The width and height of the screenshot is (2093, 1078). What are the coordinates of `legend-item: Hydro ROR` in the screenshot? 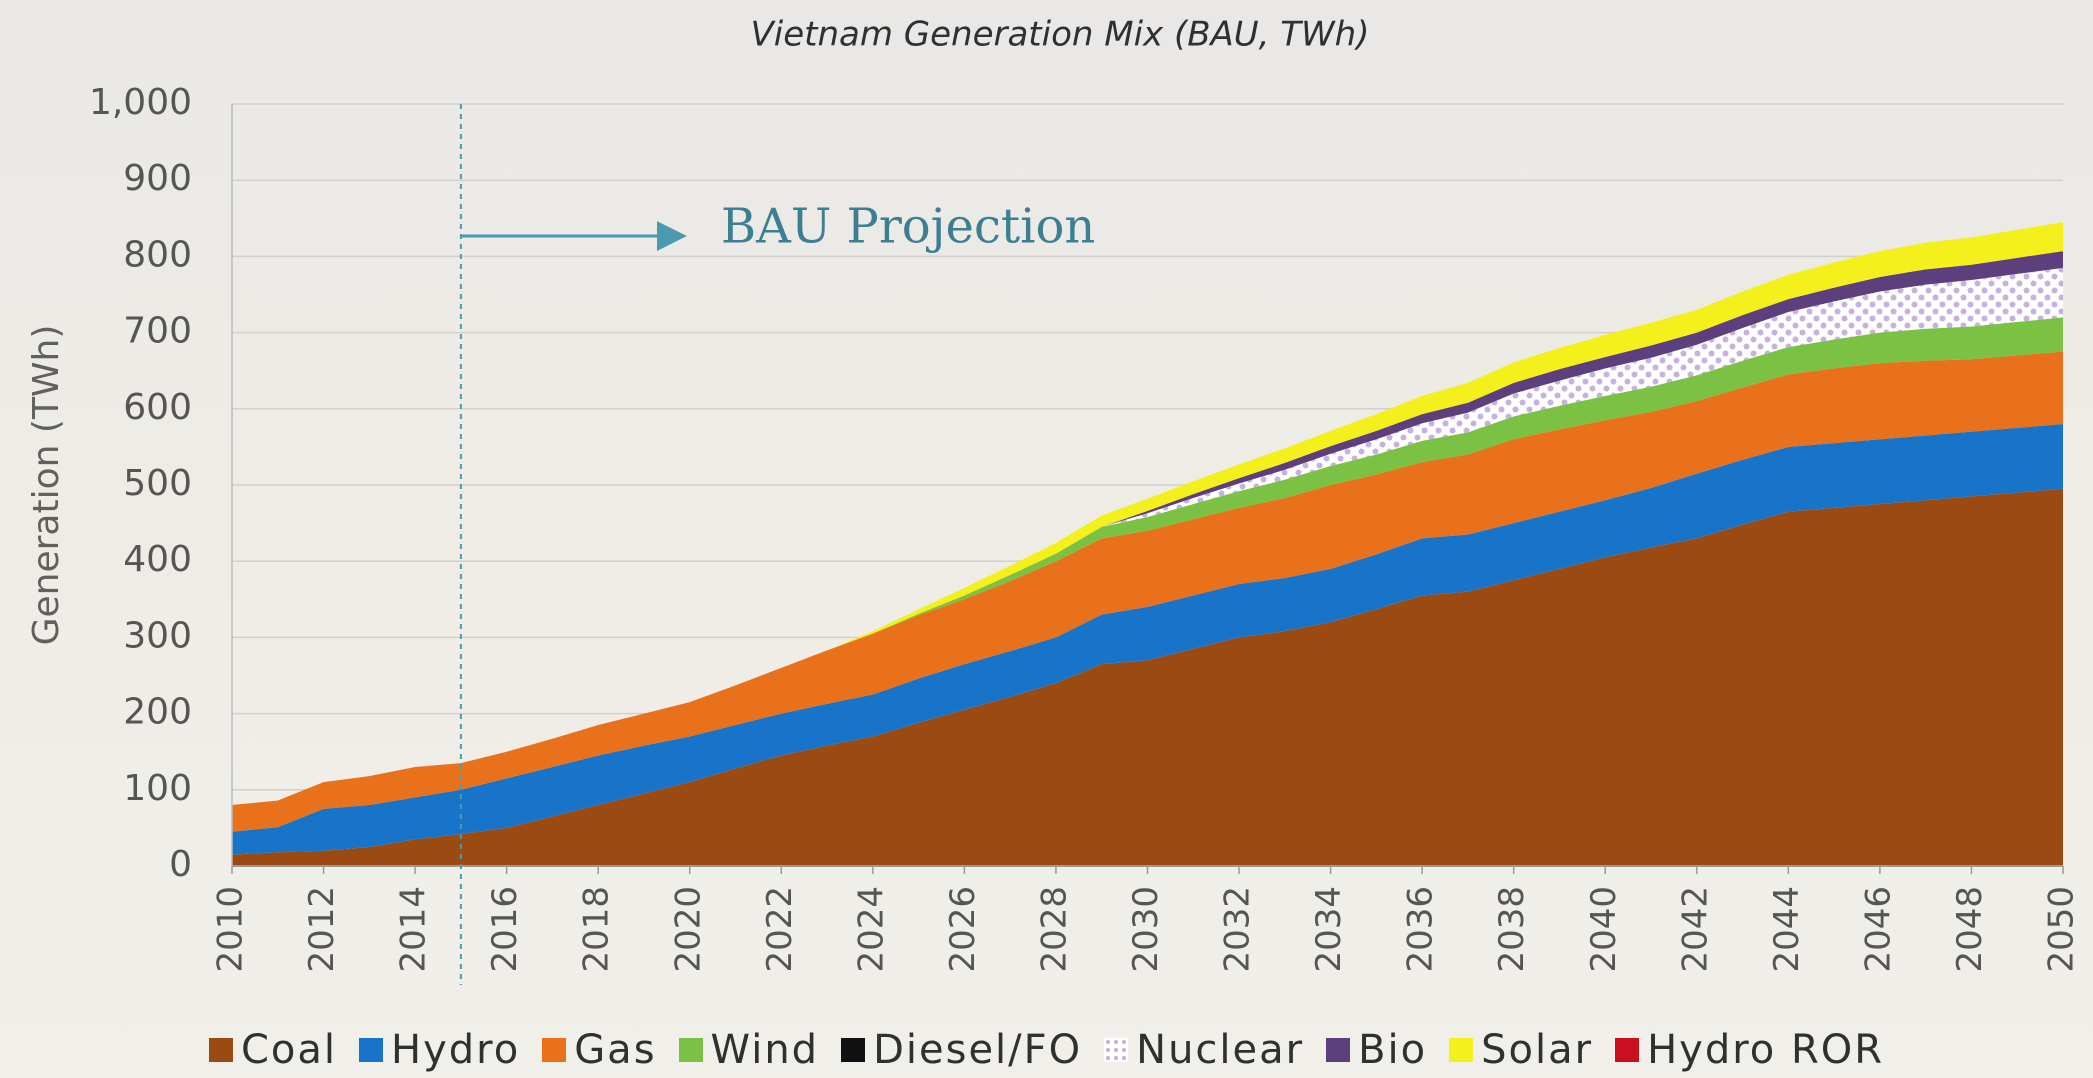 It's located at (1749, 1050).